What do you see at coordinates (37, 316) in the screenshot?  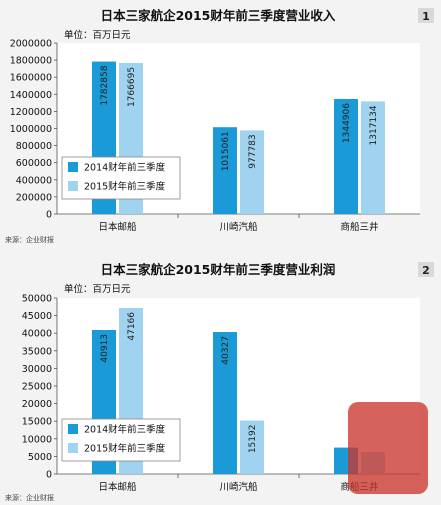 I see `y-tick-label: 45000` at bounding box center [37, 316].